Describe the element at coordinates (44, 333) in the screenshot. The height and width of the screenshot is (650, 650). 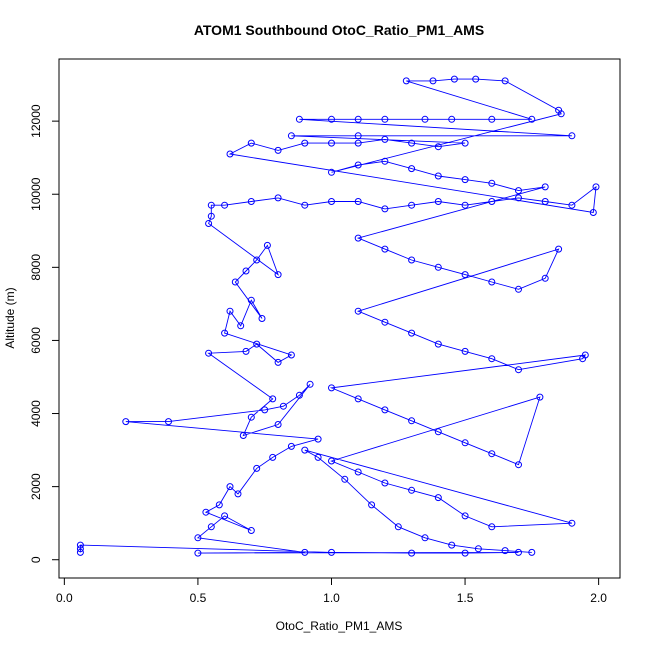
I see `y-axis: 0 2000 4000 6000 8000 10000 12000` at that location.